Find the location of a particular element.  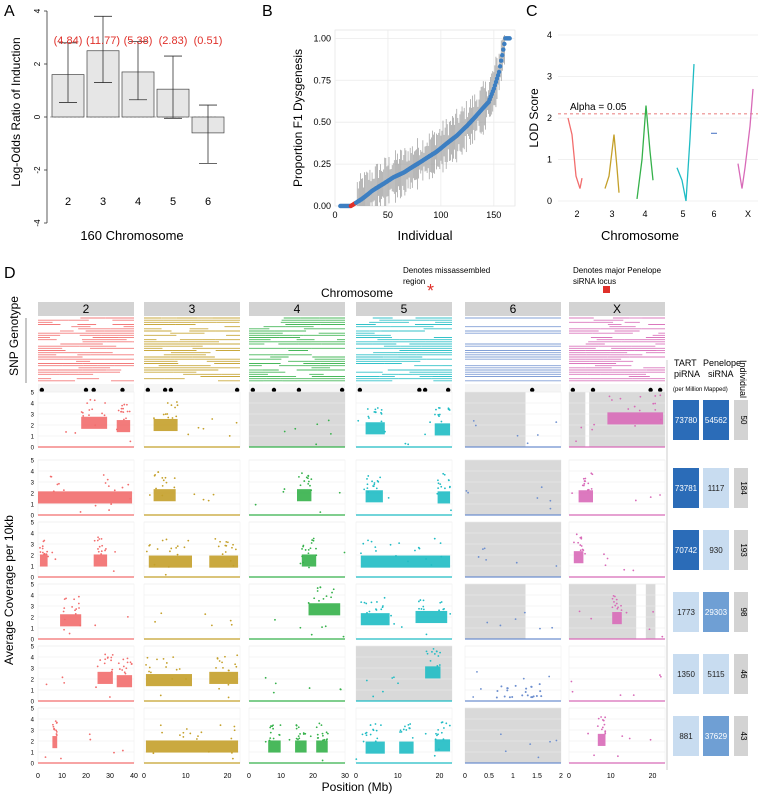

coverage-x-tick-label: 0.5 is located at coordinates (489, 776).